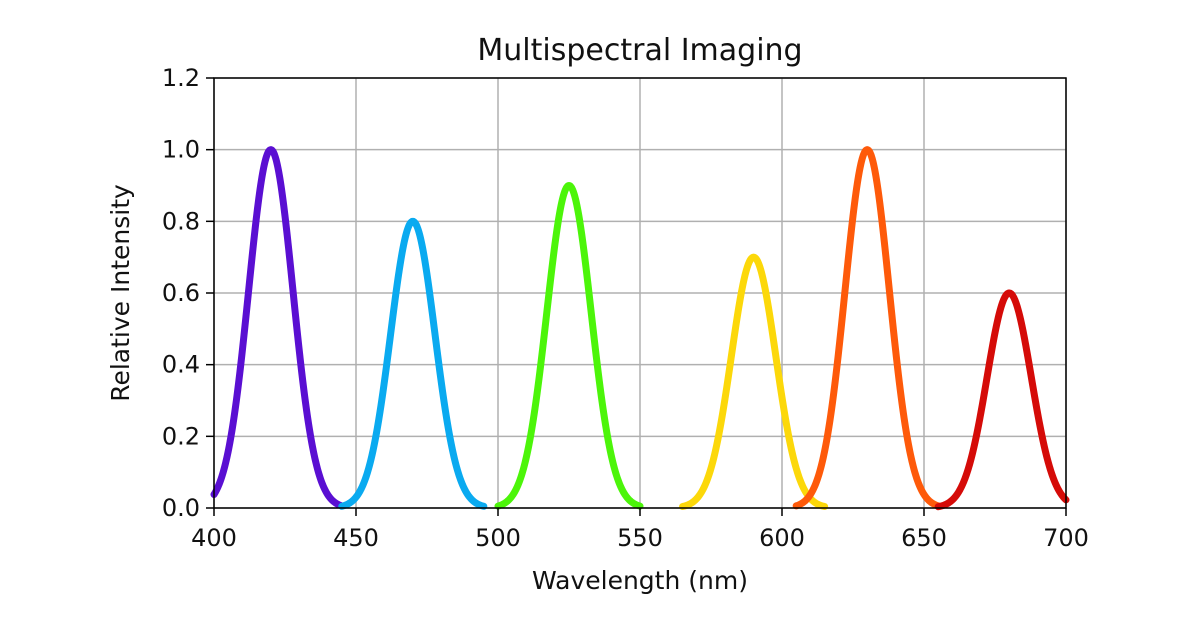 Image resolution: width=1200 pixels, height=630 pixels. Describe the element at coordinates (181, 293) in the screenshot. I see `y-tick-label: 0.6` at that location.